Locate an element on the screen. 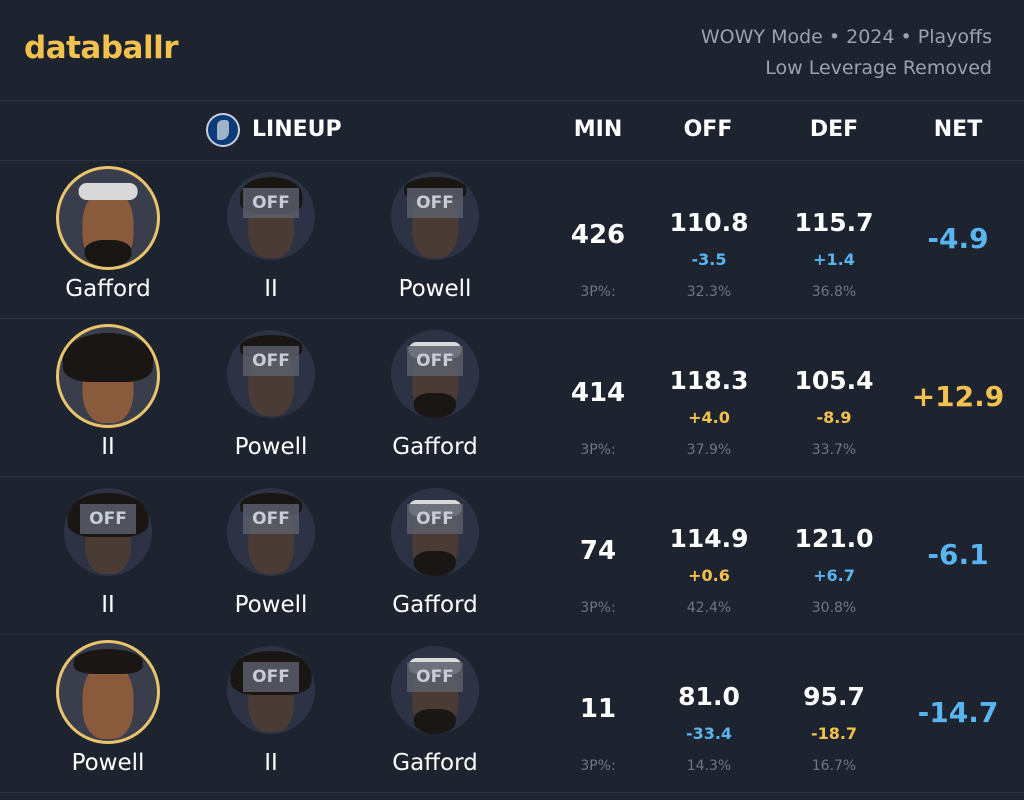  minutes-value: 426 is located at coordinates (598, 235).